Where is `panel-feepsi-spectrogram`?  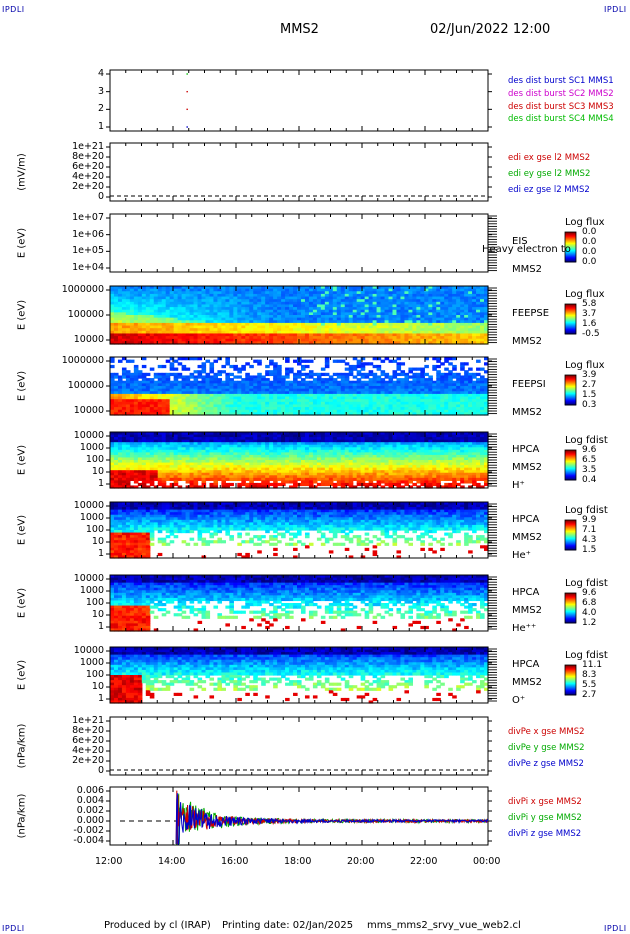 panel-feepsi-spectrogram is located at coordinates (299, 386).